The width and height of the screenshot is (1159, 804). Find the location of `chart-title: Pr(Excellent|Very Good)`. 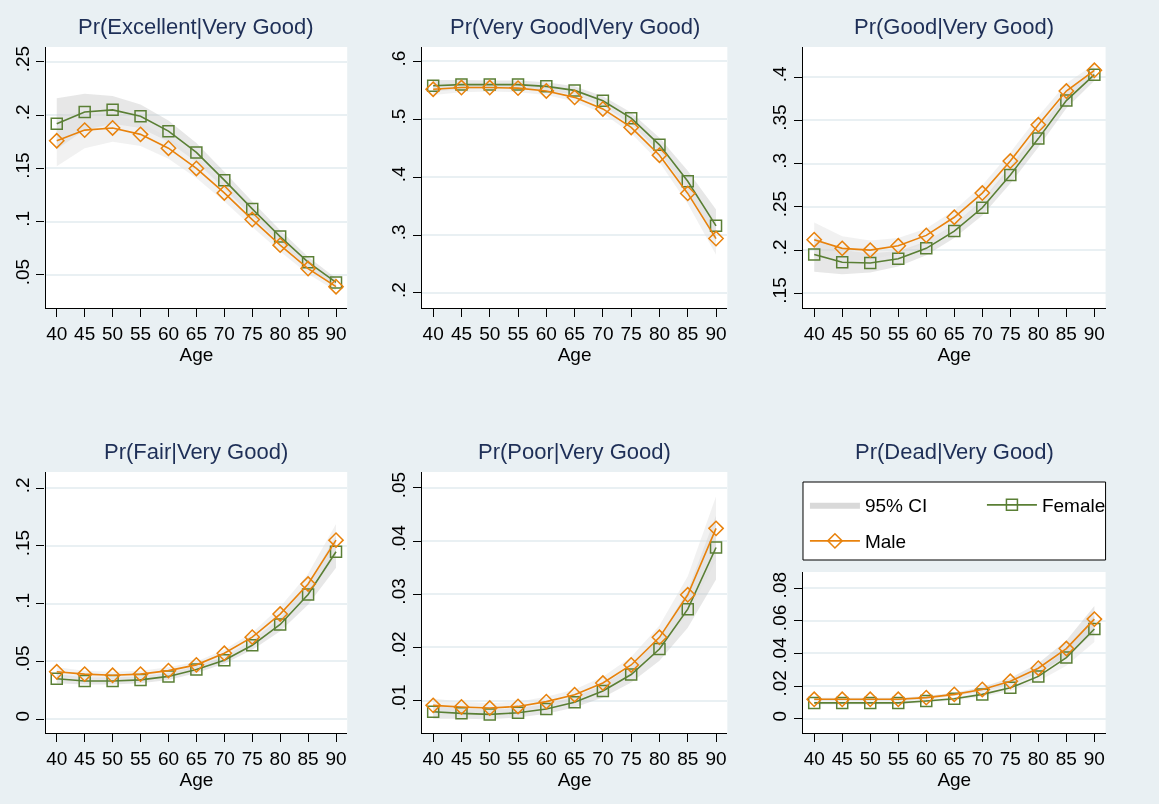

chart-title: Pr(Excellent|Very Good) is located at coordinates (196, 26).